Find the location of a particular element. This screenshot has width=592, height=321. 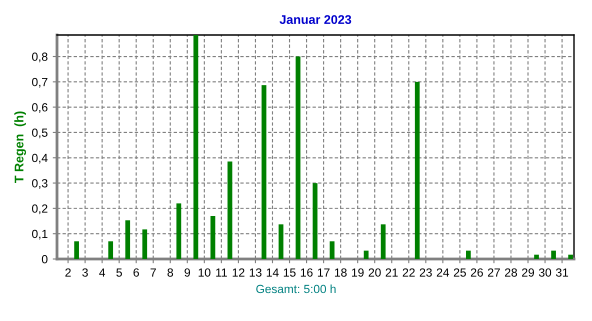

y-axis-title: T Regen (h) is located at coordinates (20, 147).